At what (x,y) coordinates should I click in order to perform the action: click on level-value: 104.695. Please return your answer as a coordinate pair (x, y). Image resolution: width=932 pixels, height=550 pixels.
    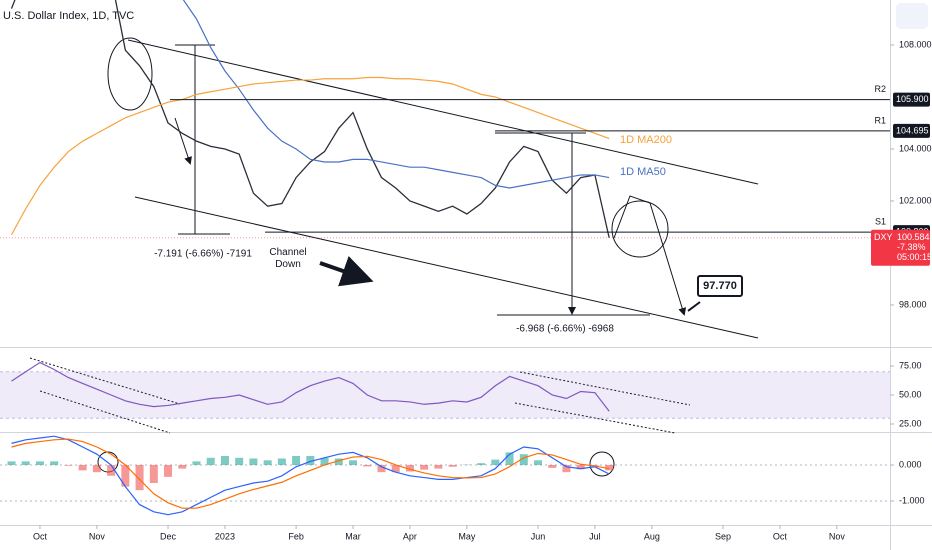
    Looking at the image, I should click on (912, 130).